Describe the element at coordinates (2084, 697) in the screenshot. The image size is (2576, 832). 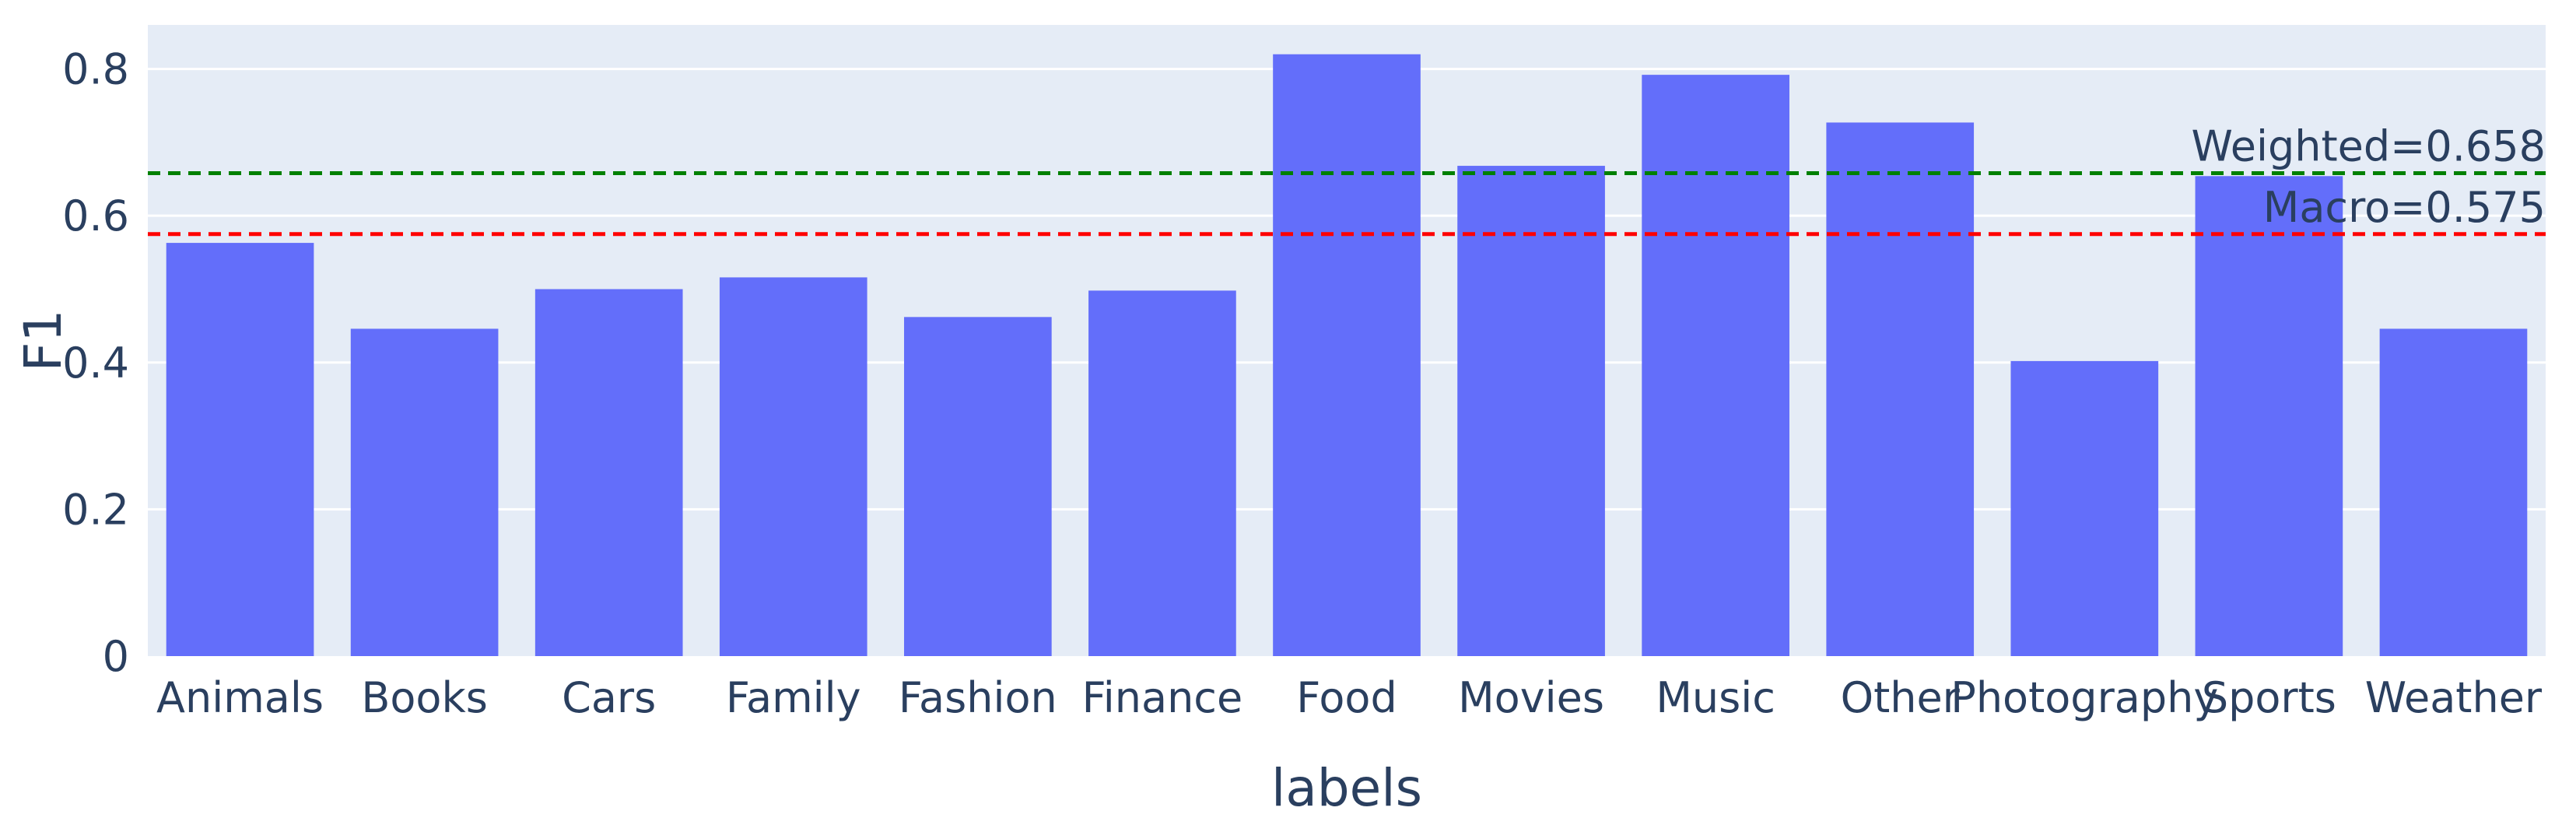
I see `x-tick-label: Photography` at that location.